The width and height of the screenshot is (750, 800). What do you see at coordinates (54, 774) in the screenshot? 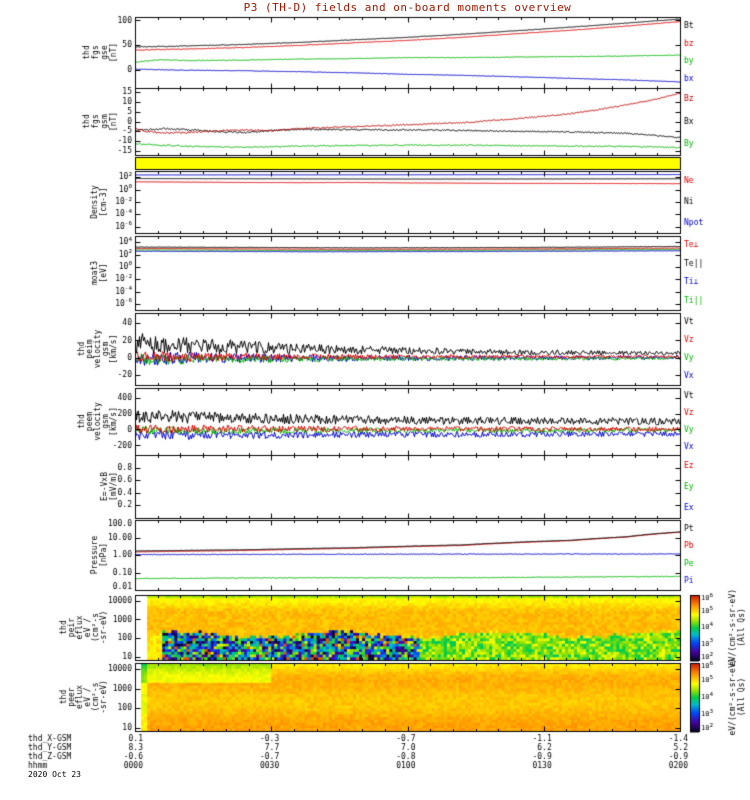
I see `date-label: 2020 Oct 23` at bounding box center [54, 774].